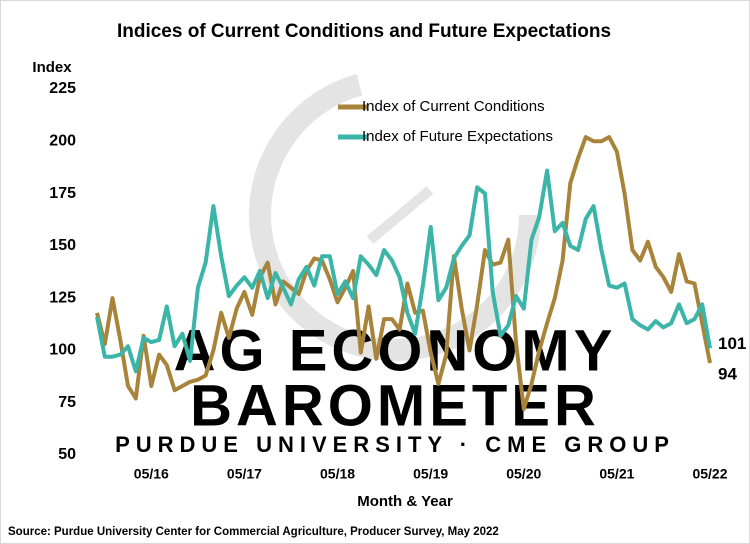 The image size is (750, 544). What do you see at coordinates (616, 474) in the screenshot?
I see `x-tick-label: 05/21` at bounding box center [616, 474].